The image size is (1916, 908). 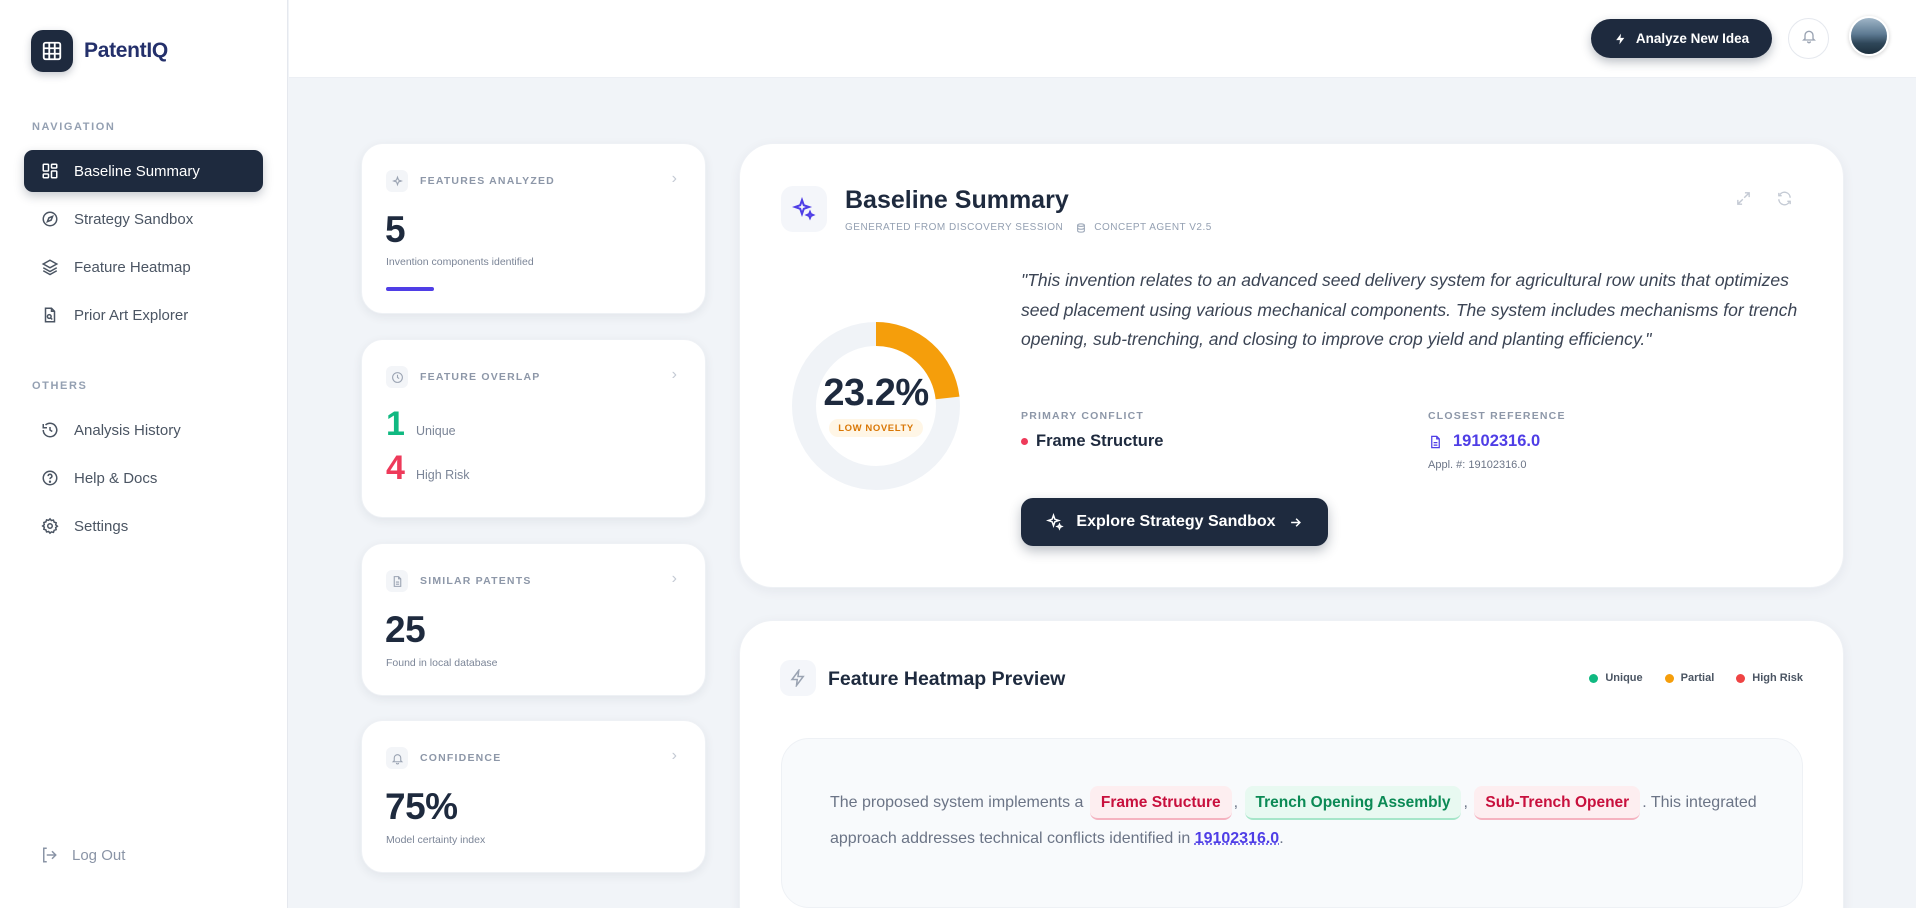 I want to click on logout-button: Log Out, so click(x=82, y=855).